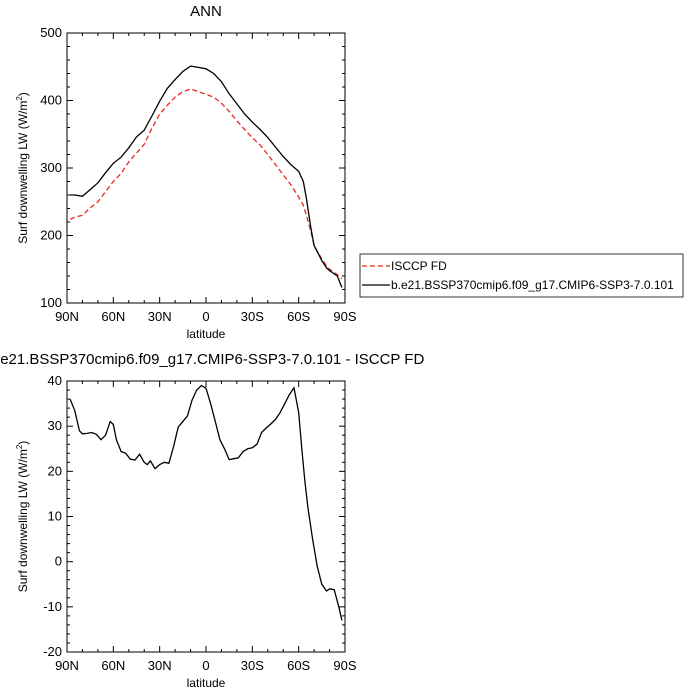 The image size is (700, 700). I want to click on chart-title: ANN, so click(206, 11).